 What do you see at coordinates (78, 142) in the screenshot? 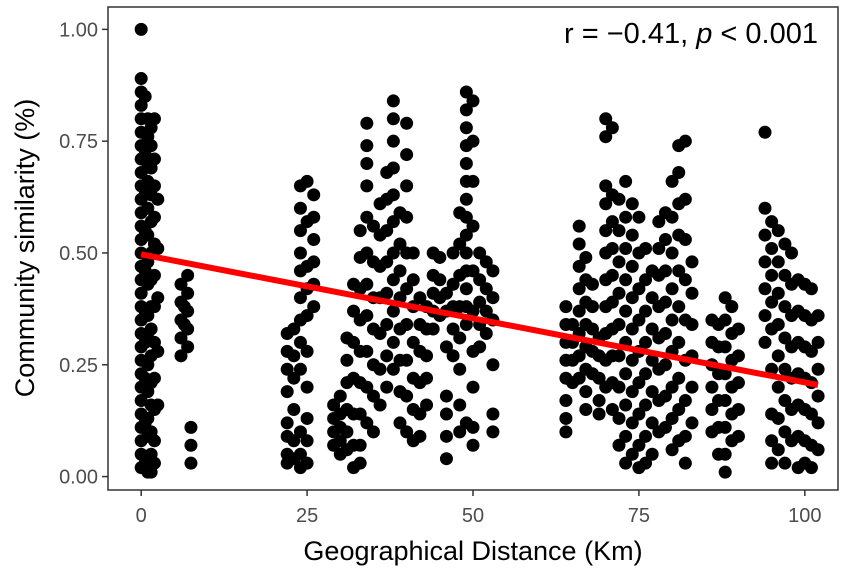
I see `y-tick-label: 0.75` at bounding box center [78, 142].